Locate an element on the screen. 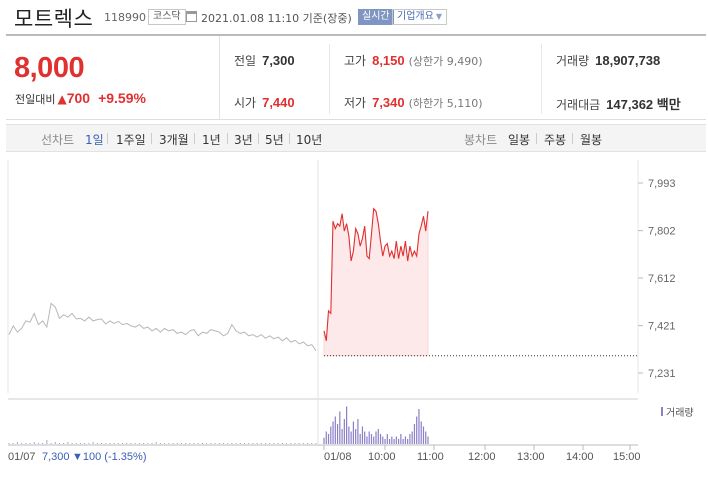 The image size is (708, 477). stock-name: 모트렉스 is located at coordinates (54, 19).